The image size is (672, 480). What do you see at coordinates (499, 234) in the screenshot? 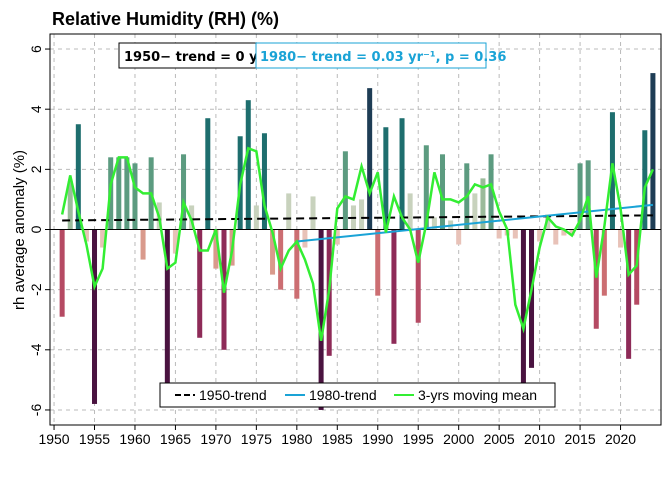
I see `bar-2005` at bounding box center [499, 234].